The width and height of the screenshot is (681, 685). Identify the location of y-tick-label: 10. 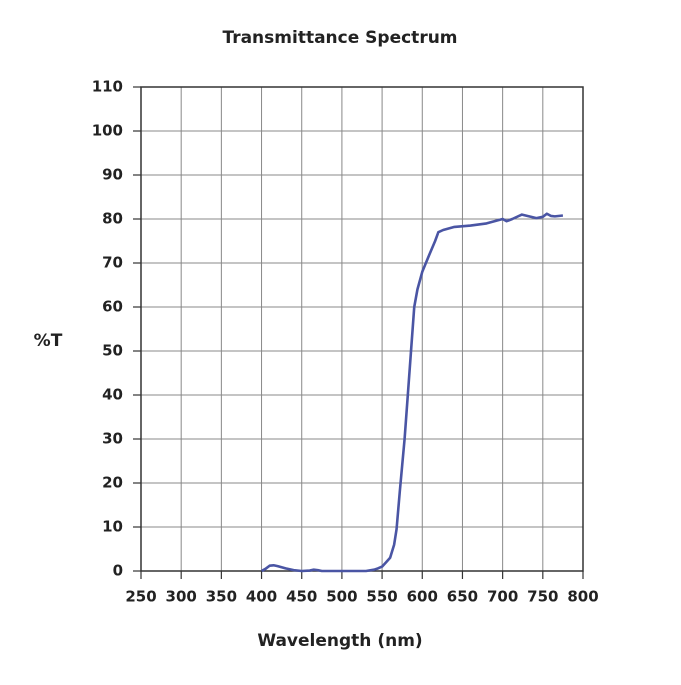
(112, 527).